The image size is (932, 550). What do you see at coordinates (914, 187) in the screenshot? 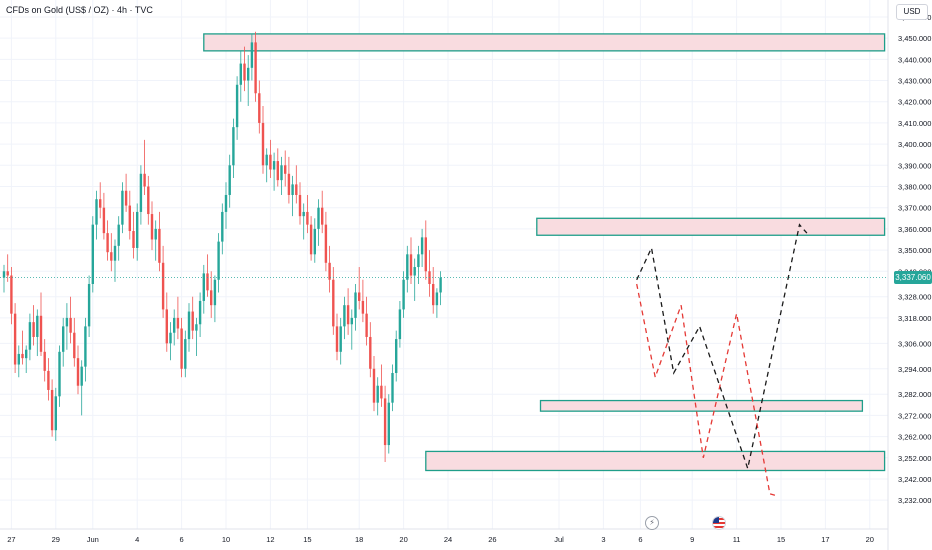
I see `y-tick-label: 3,380.000` at bounding box center [914, 187].